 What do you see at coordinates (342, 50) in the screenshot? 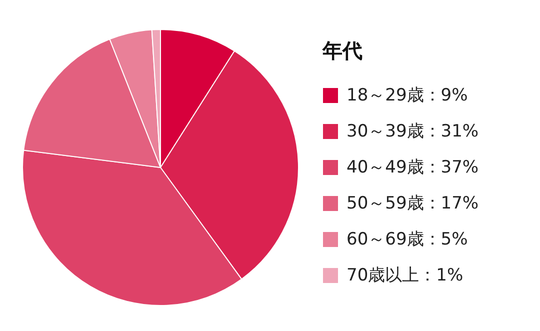
I see `legend-title: 年代` at bounding box center [342, 50].